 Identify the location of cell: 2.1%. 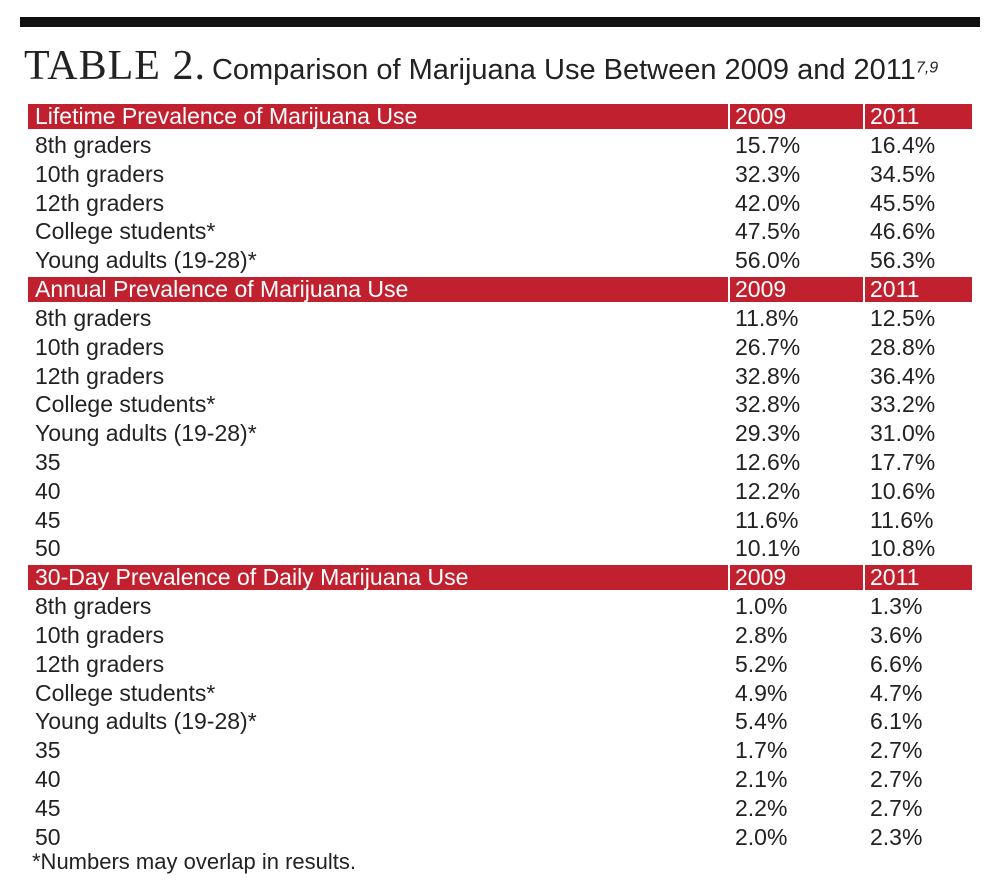
(761, 778).